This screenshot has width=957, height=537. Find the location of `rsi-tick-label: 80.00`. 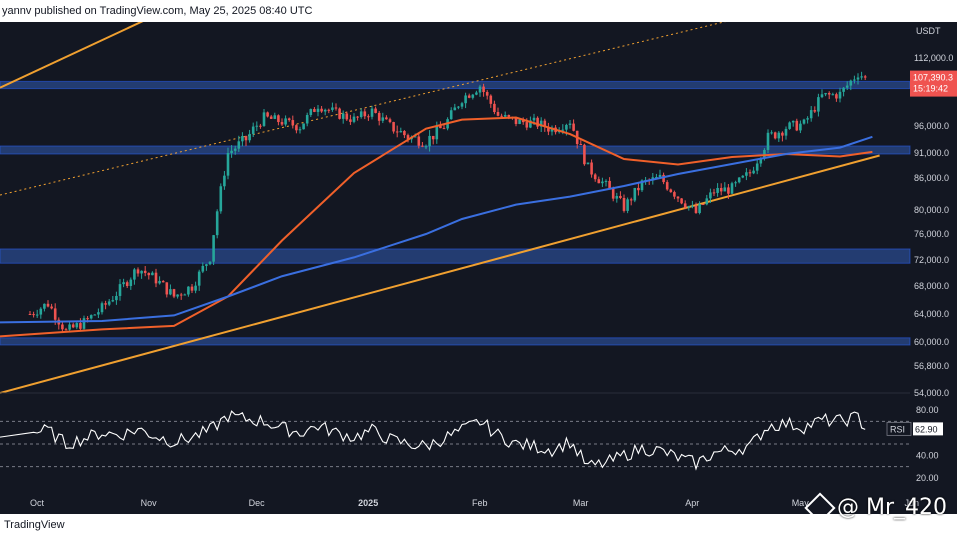

rsi-tick-label: 80.00 is located at coordinates (927, 410).